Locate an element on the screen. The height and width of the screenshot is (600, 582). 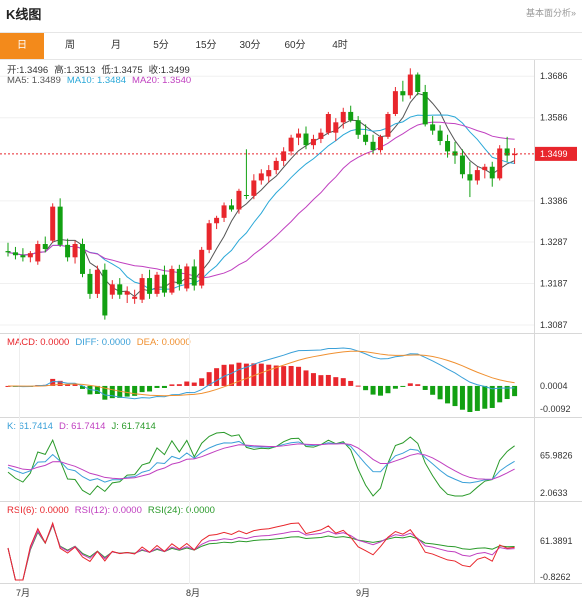
macd-panel: 0.0004 -0.0092 is located at coordinates (288, 380).